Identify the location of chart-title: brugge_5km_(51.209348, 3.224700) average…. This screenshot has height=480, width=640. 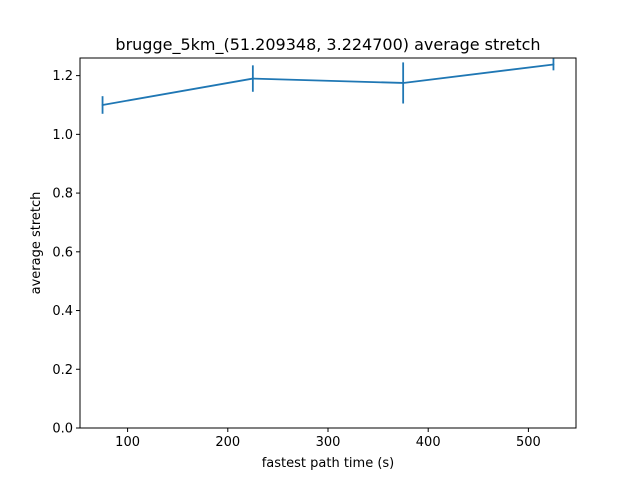
(327, 45).